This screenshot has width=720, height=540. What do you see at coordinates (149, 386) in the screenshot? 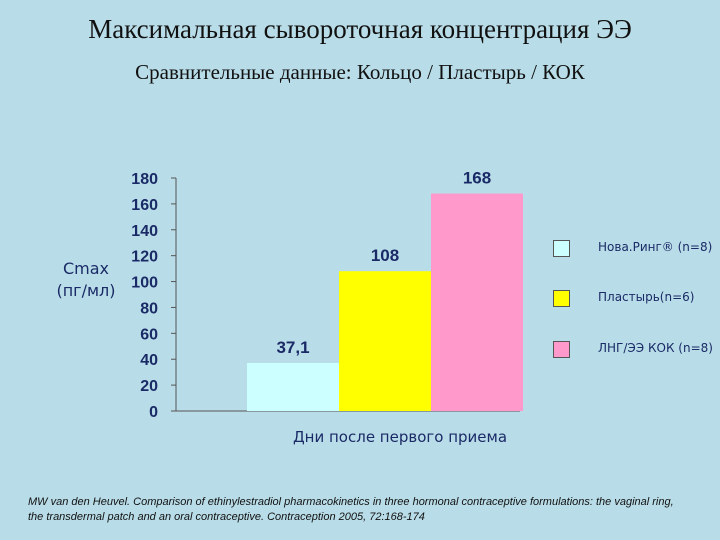
I see `y-tick-label: 20` at bounding box center [149, 386].